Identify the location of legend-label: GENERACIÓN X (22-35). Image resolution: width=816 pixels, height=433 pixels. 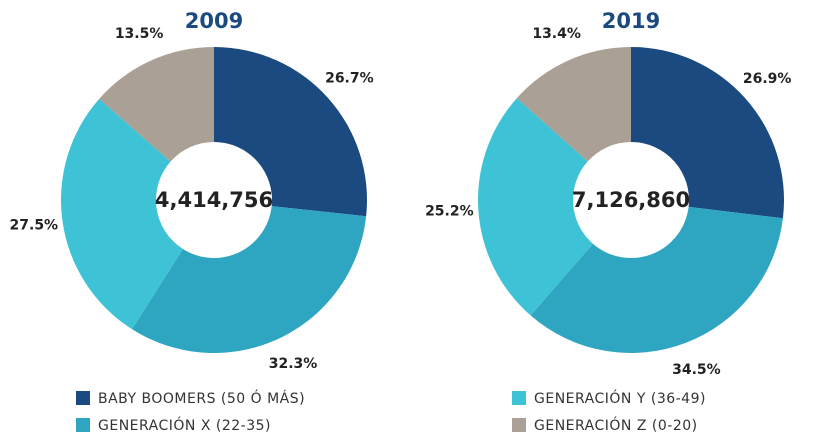
(184, 424).